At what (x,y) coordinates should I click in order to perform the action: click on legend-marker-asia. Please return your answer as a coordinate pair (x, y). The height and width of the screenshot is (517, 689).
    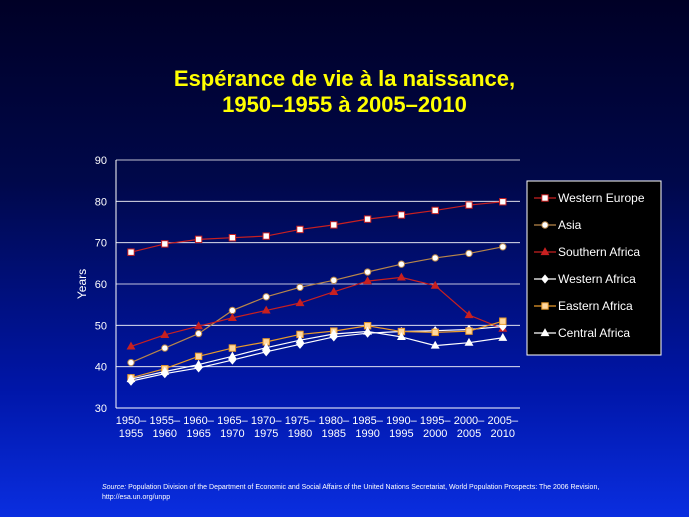
    Looking at the image, I should click on (545, 225).